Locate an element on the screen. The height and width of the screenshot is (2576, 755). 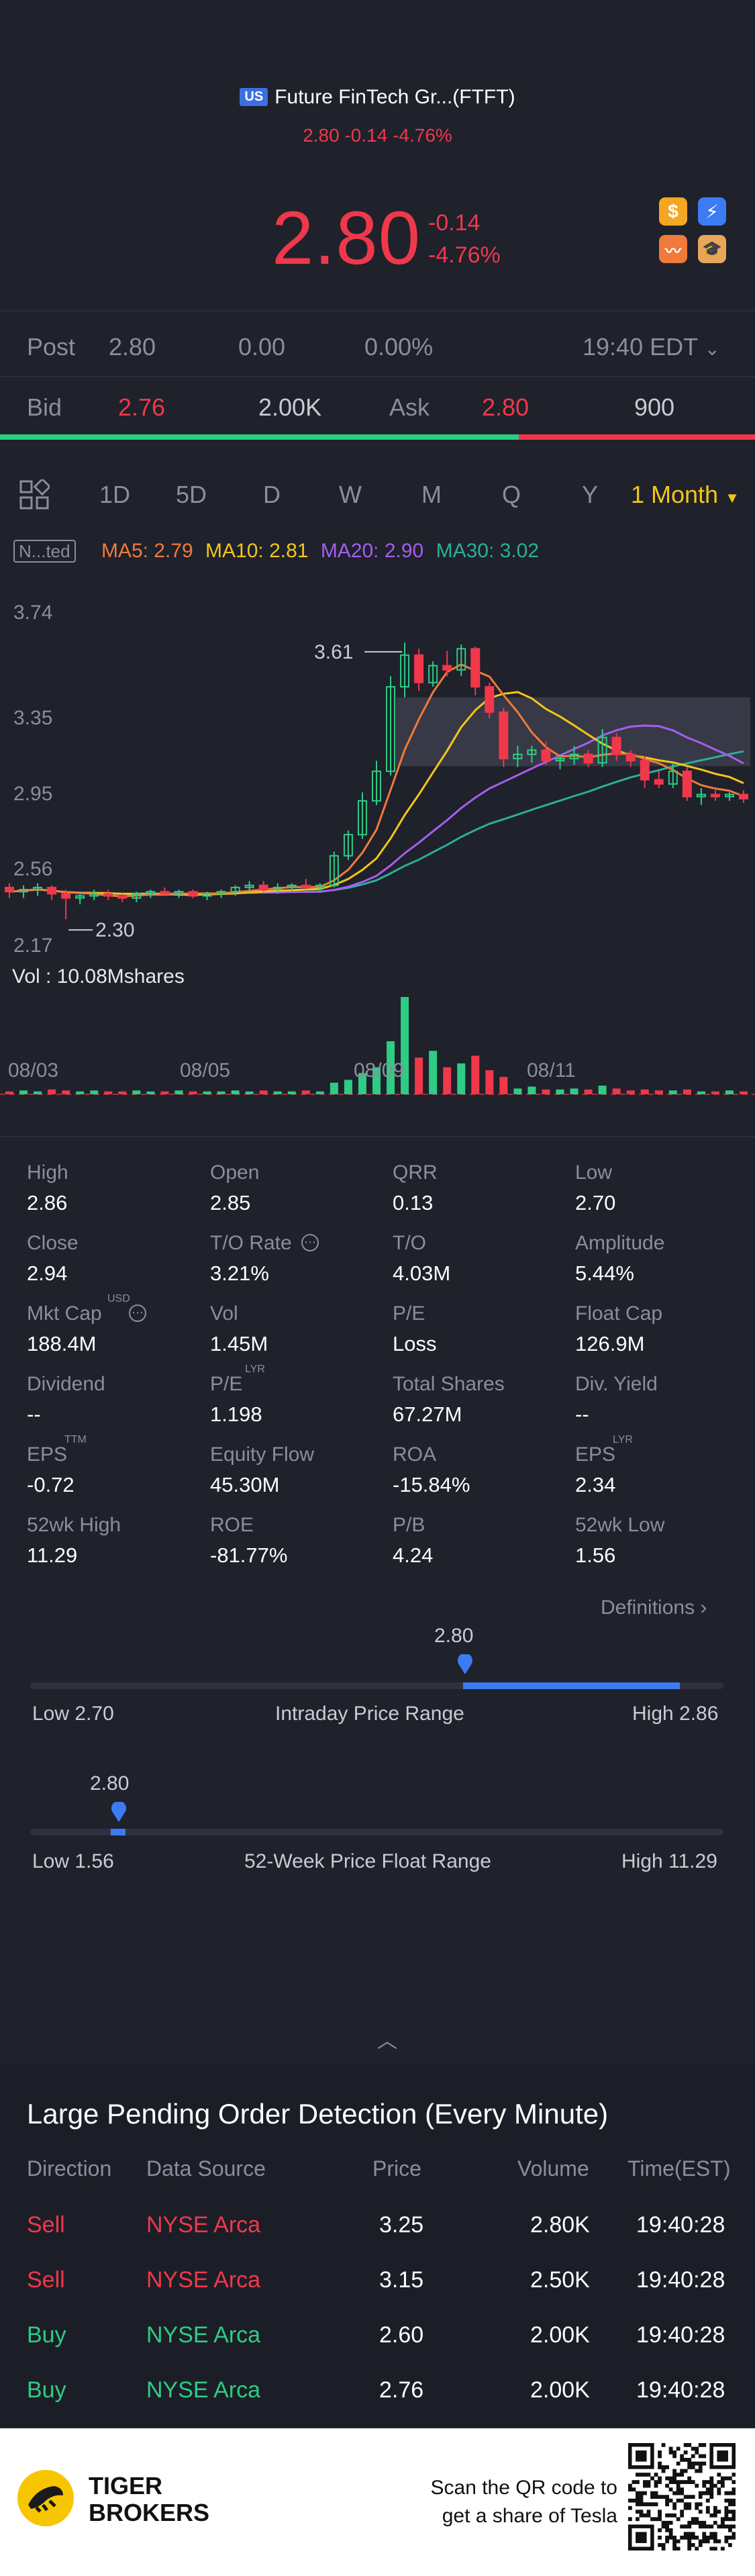
tab-1-month: 1 Month ▼ is located at coordinates (685, 495).